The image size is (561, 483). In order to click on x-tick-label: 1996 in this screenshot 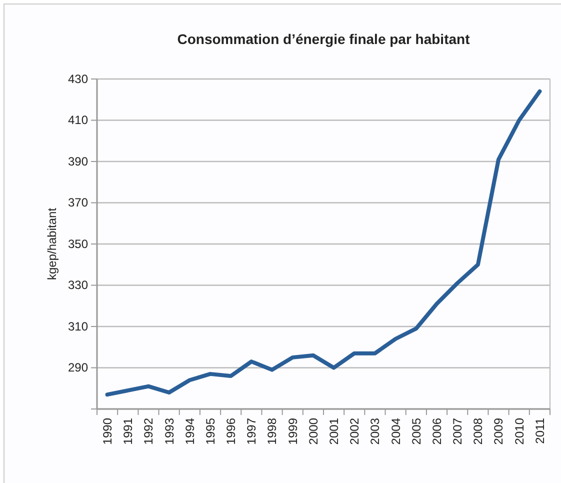, I will do `click(231, 431)`.